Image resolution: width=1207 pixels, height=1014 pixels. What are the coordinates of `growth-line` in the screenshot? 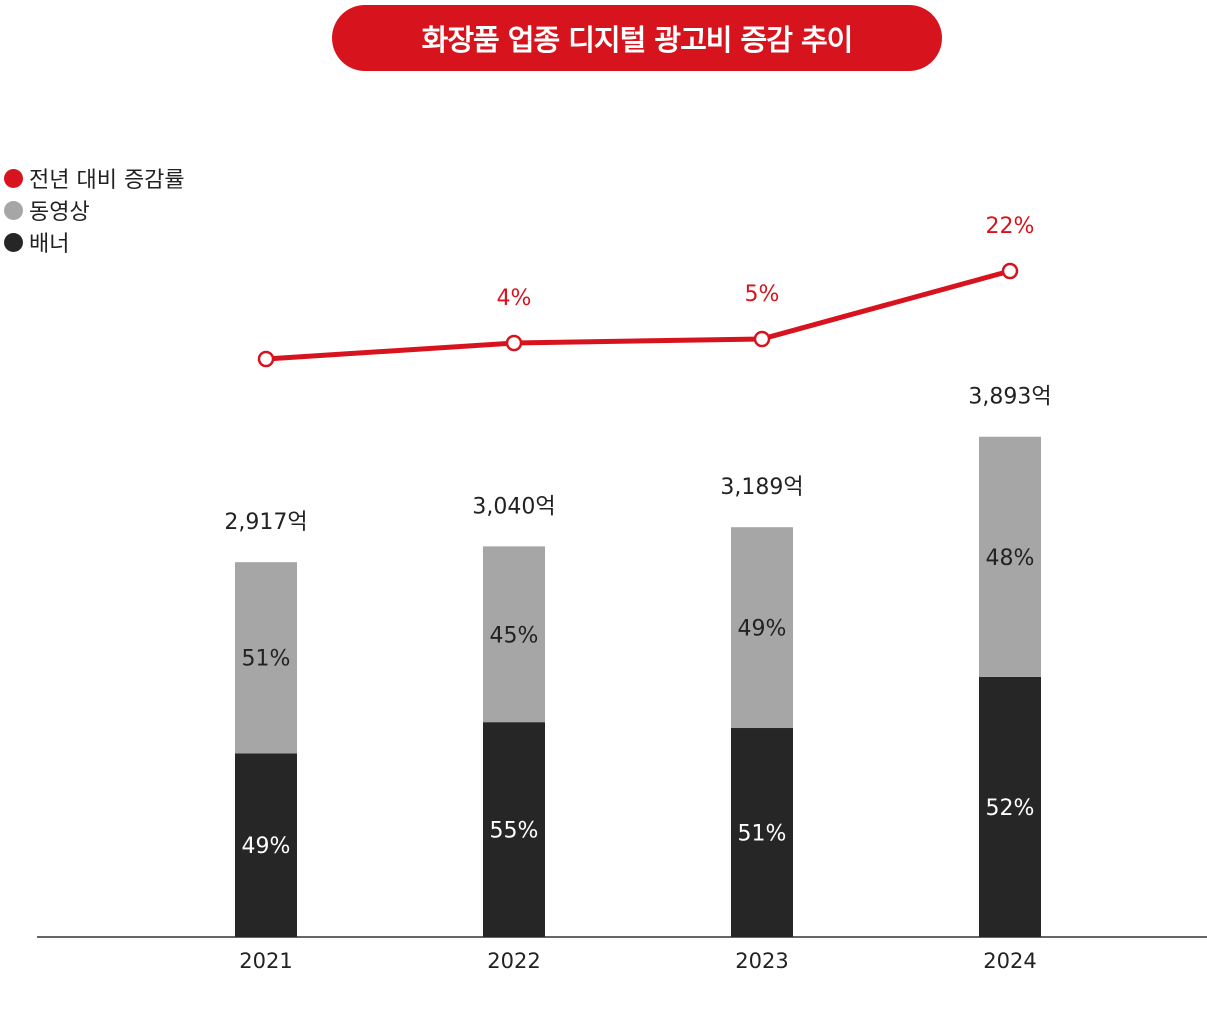 It's located at (638, 315).